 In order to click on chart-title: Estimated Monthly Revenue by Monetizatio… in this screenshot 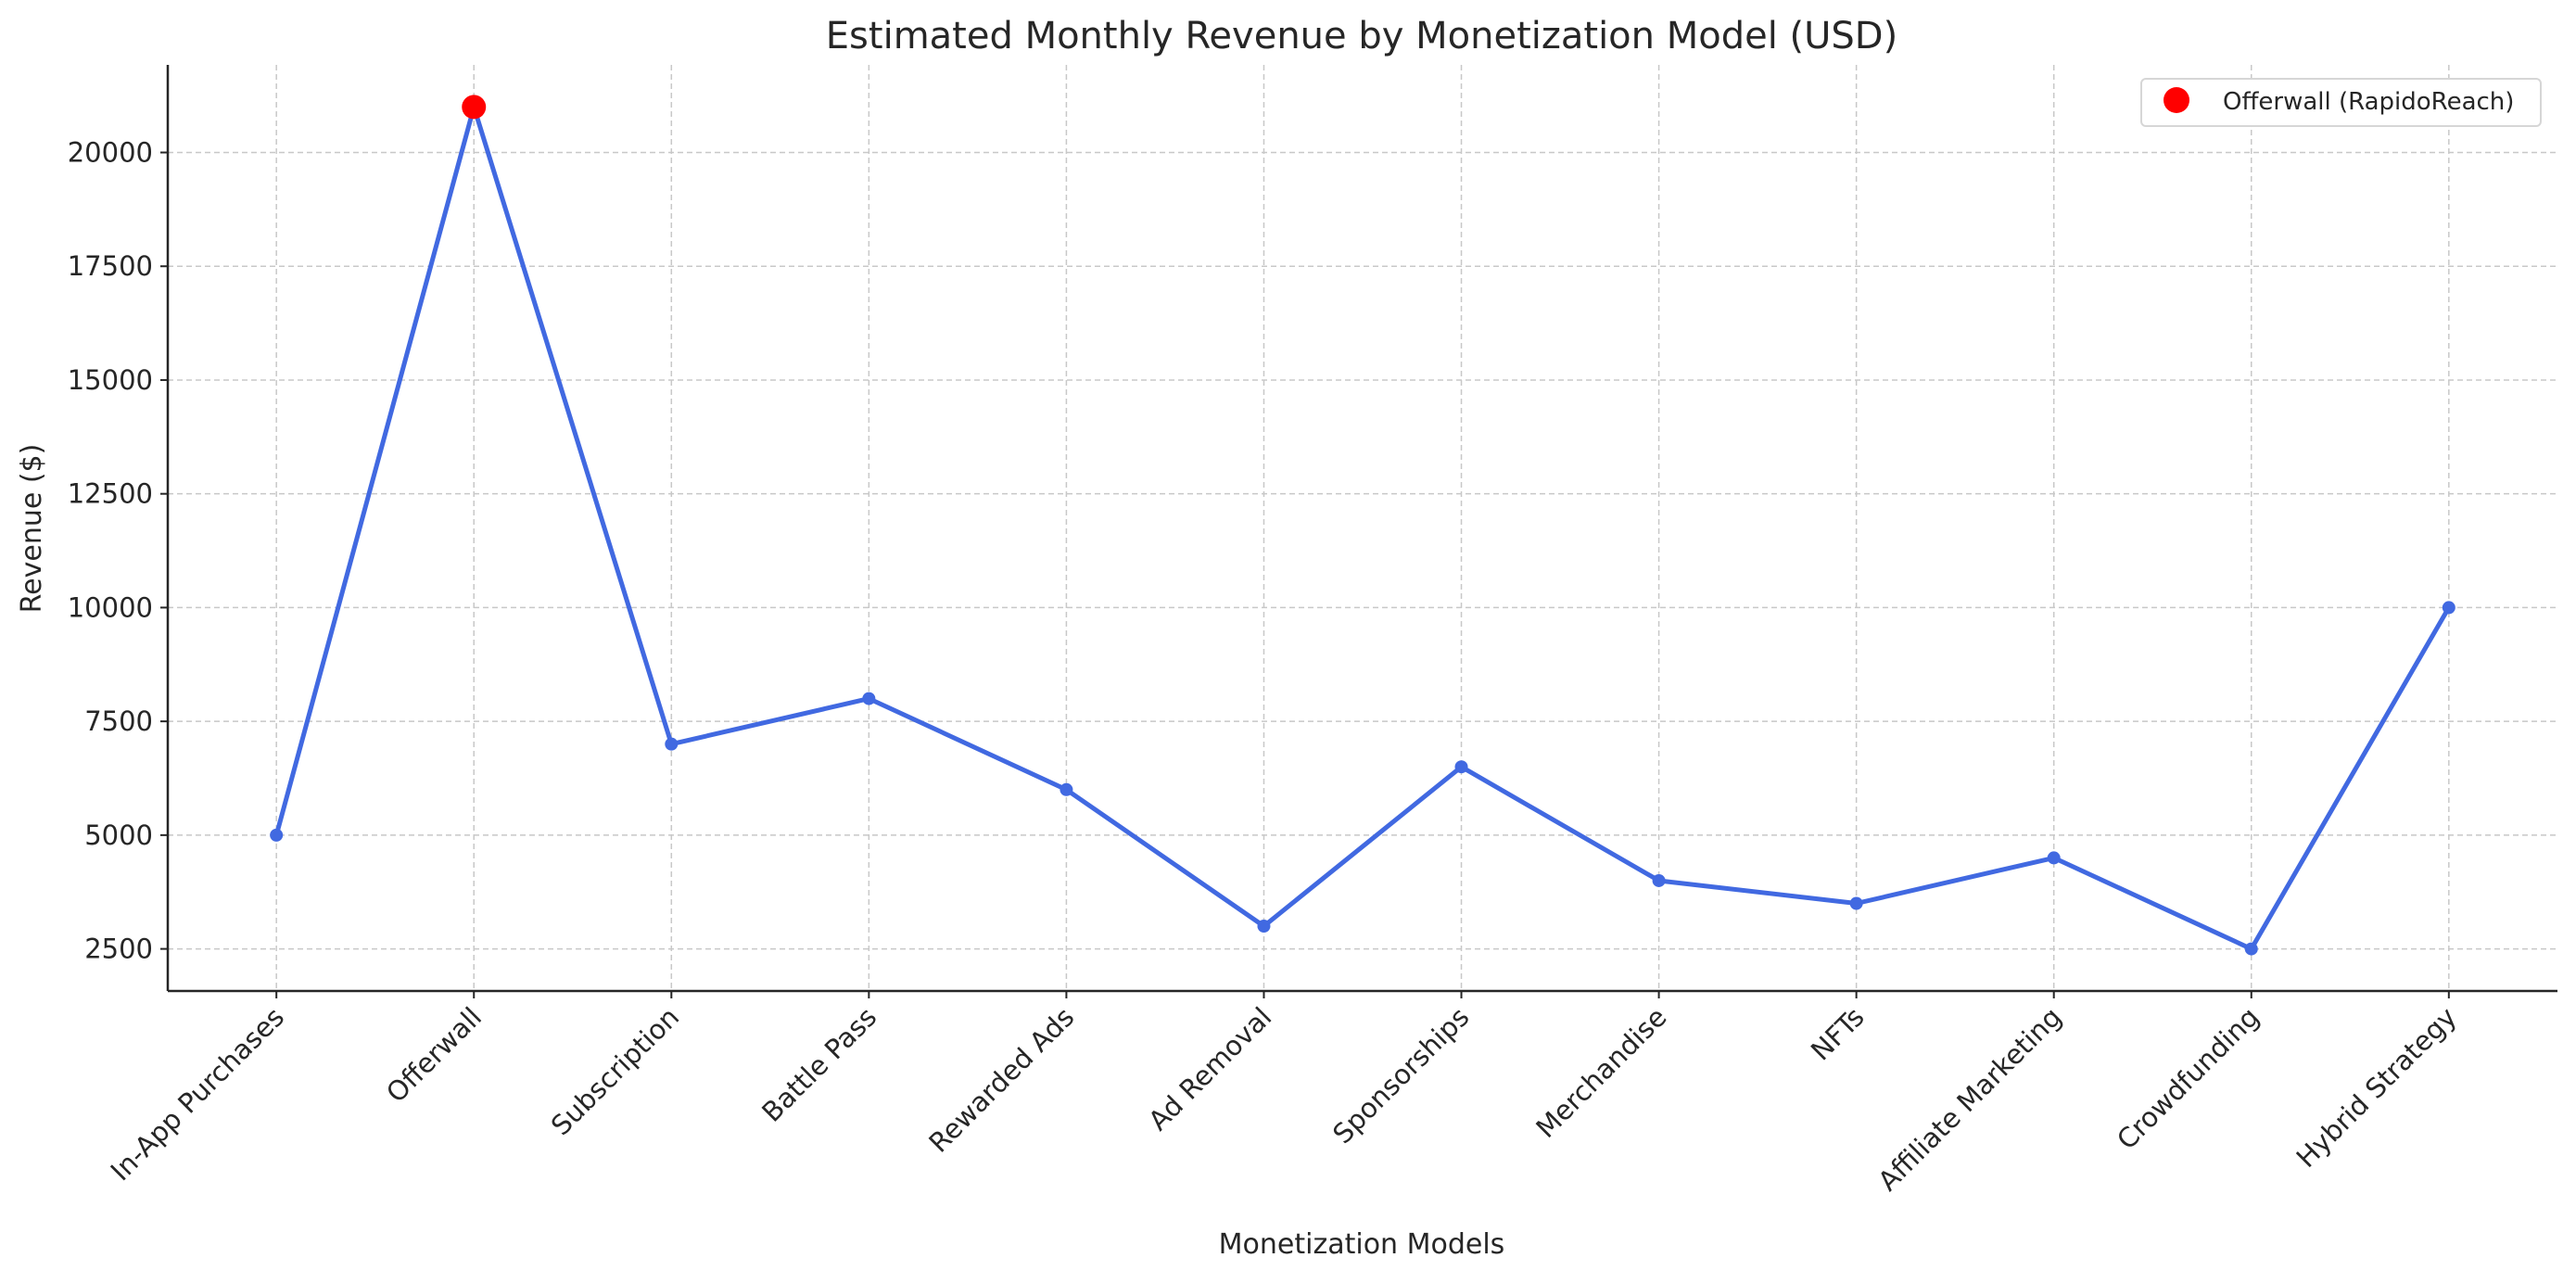, I will do `click(1361, 36)`.